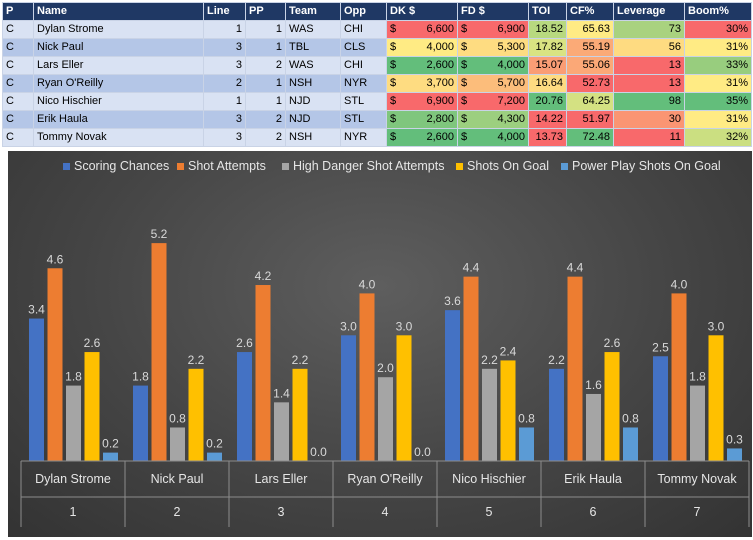  Describe the element at coordinates (368, 166) in the screenshot. I see `legend-label: High Danger Shot Attempts` at that location.